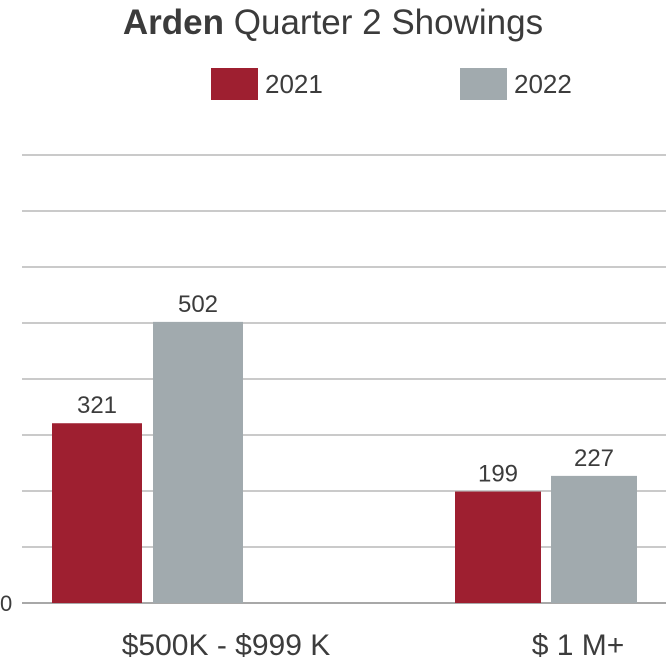 Image resolution: width=666 pixels, height=666 pixels. I want to click on legend-swatch-2021, so click(234, 84).